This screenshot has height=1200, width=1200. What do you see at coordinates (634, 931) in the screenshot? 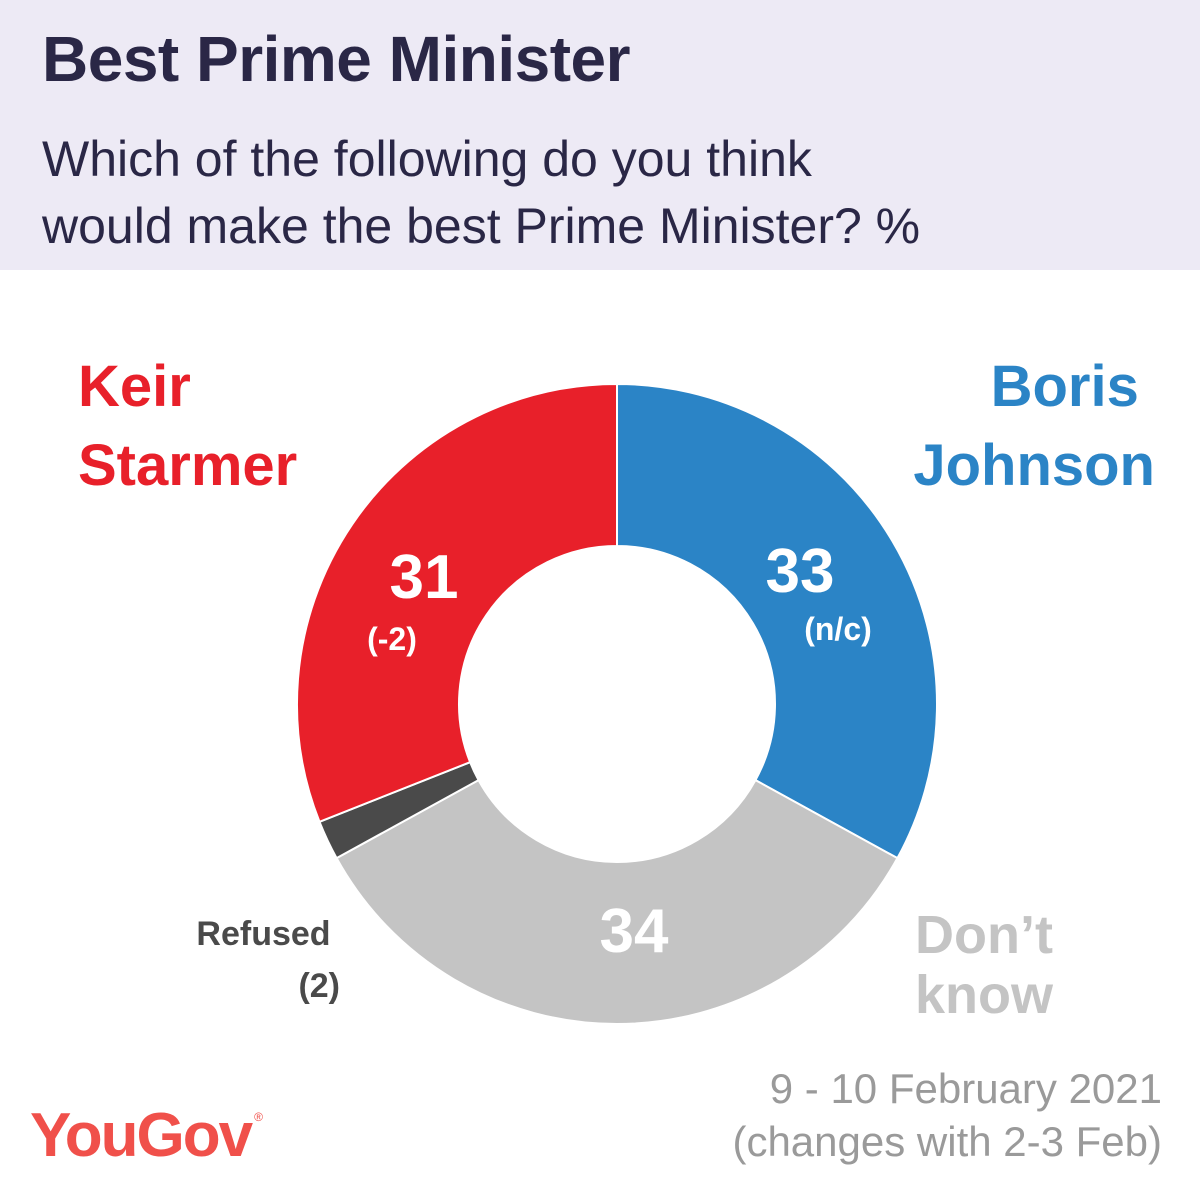
I see `value-label-dont-know: 34` at bounding box center [634, 931].